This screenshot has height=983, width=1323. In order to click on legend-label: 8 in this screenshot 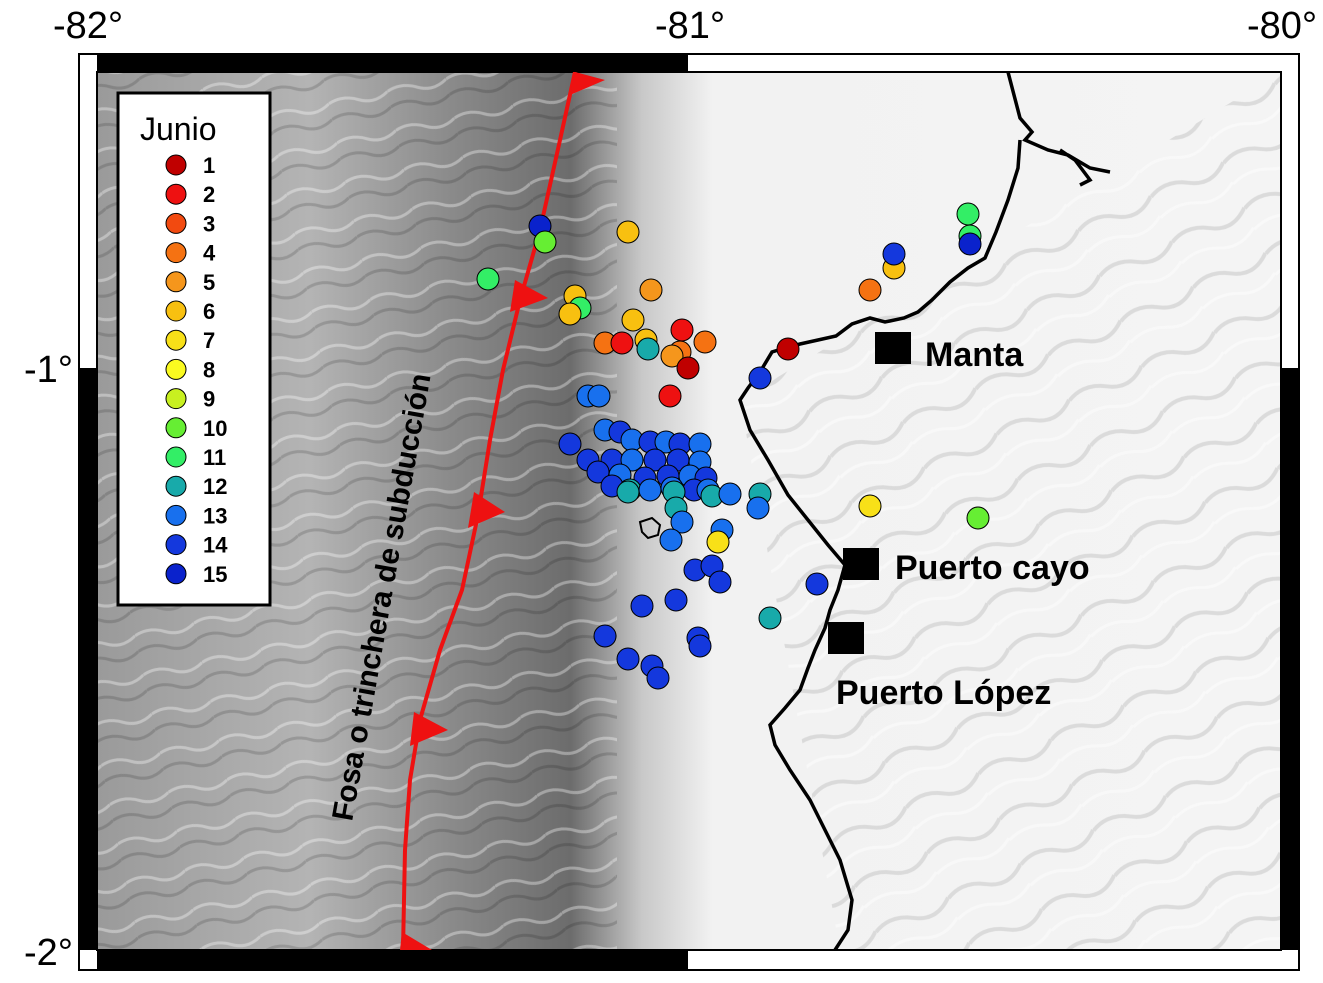, I will do `click(209, 369)`.